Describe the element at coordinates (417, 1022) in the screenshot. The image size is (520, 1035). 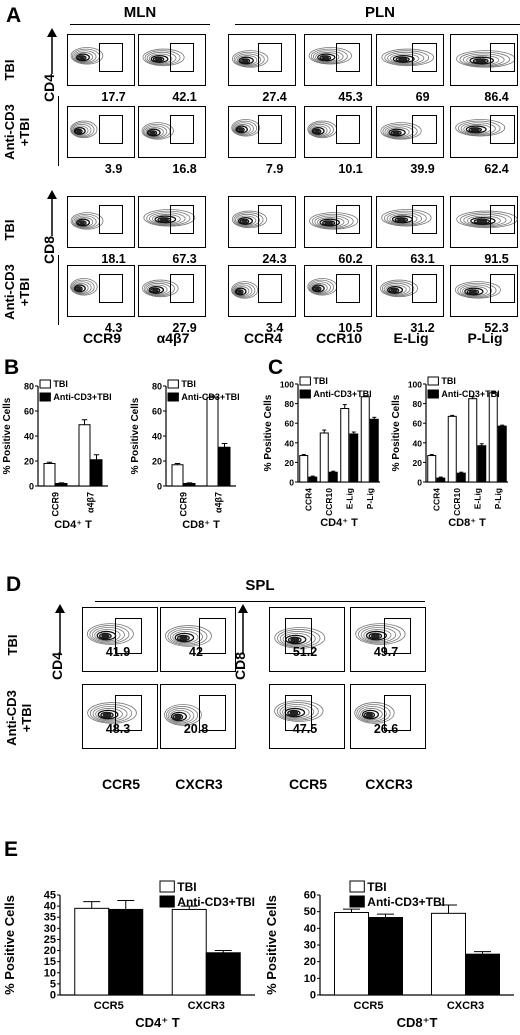
I see `chart-title: CD8⁺T` at that location.